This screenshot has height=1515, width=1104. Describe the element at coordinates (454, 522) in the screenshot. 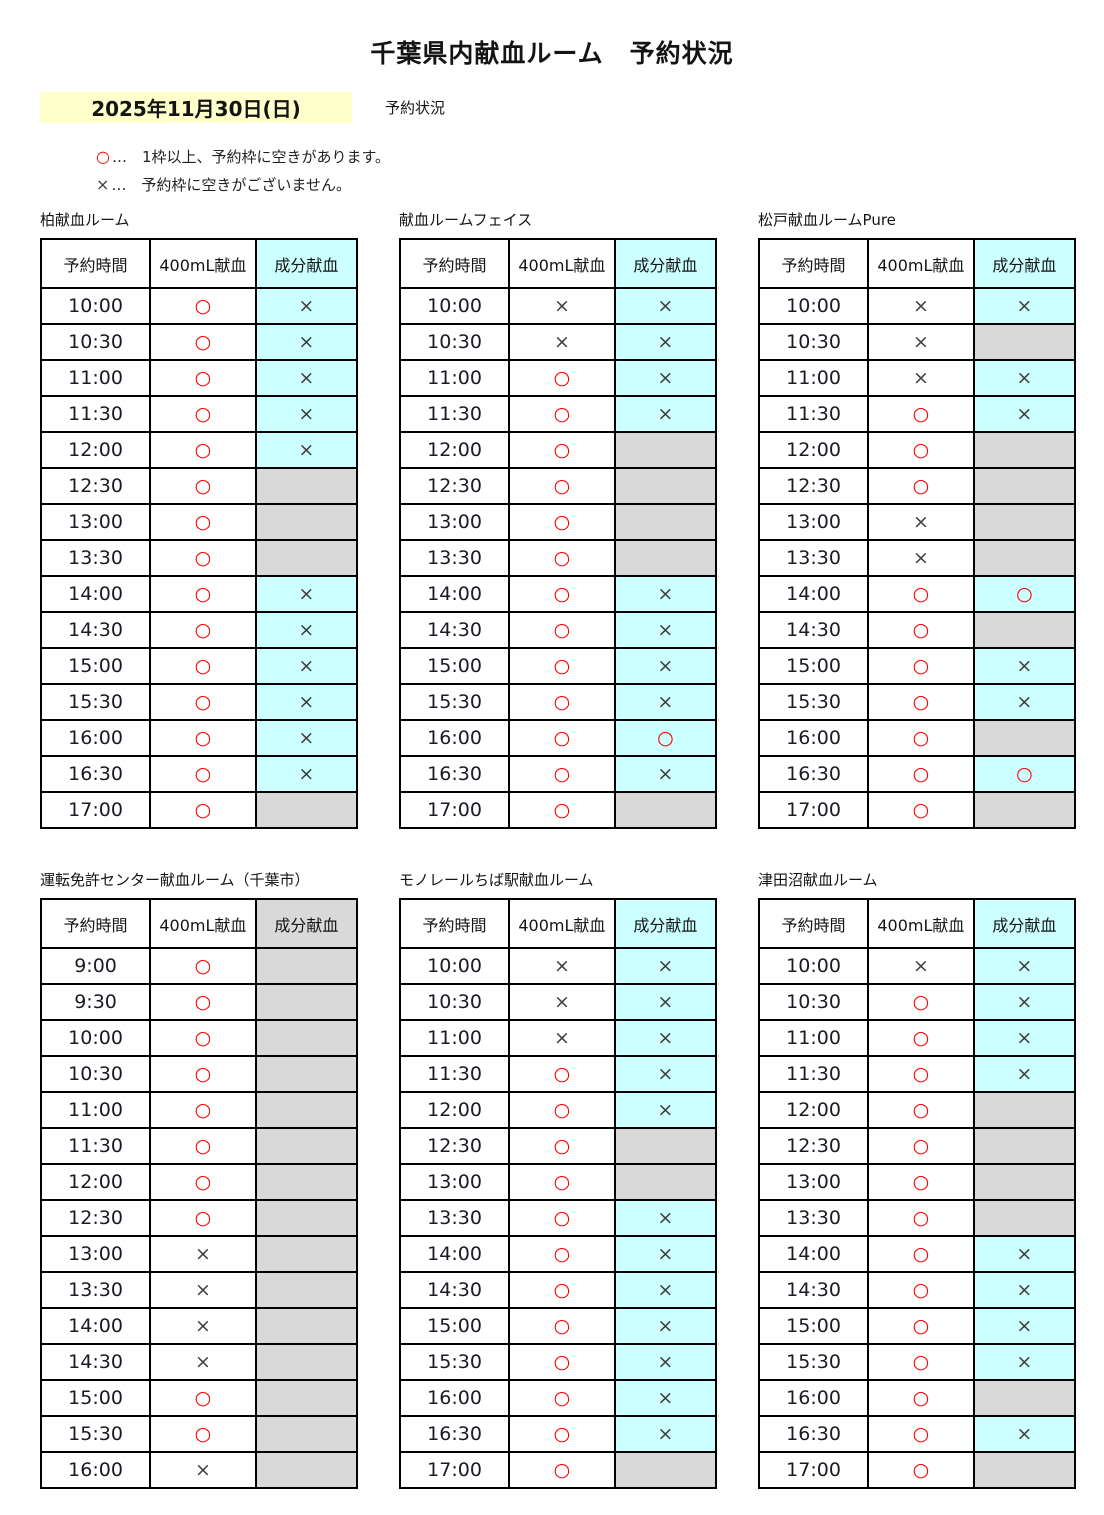

I see `time-cell: 13:00` at that location.